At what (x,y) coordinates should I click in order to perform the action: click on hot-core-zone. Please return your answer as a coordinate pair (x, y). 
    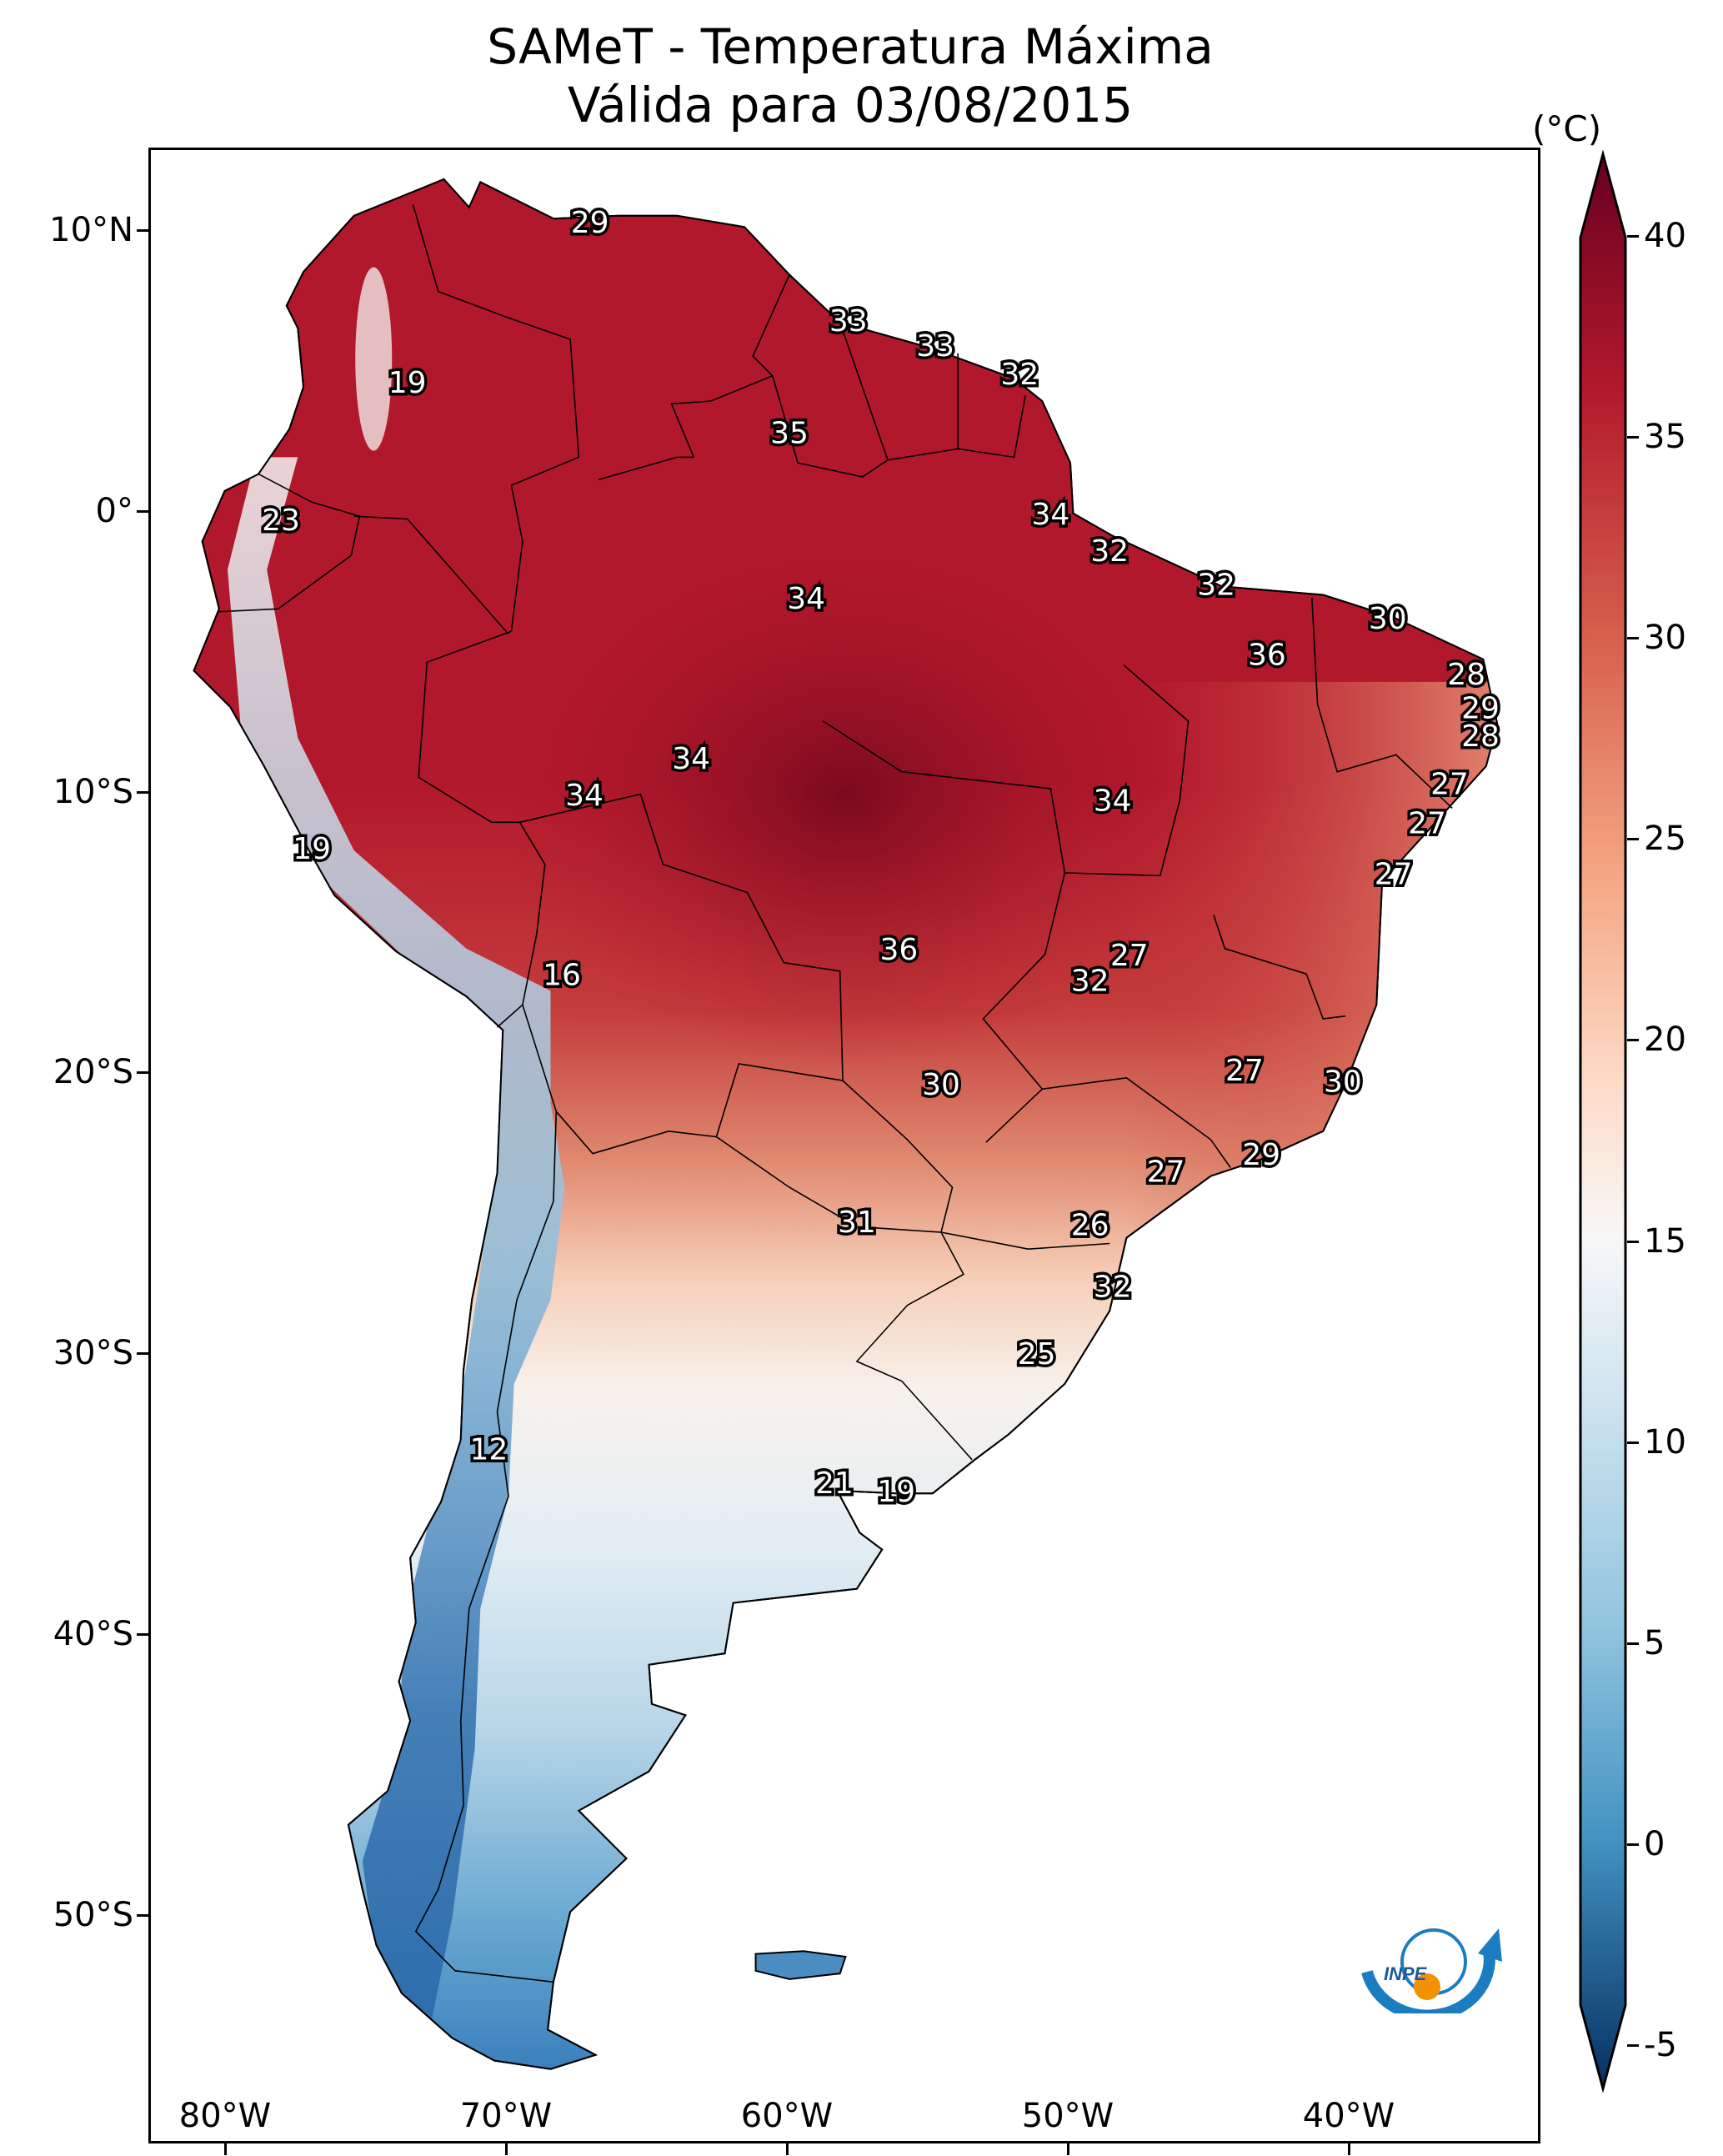
    Looking at the image, I should click on (845, 794).